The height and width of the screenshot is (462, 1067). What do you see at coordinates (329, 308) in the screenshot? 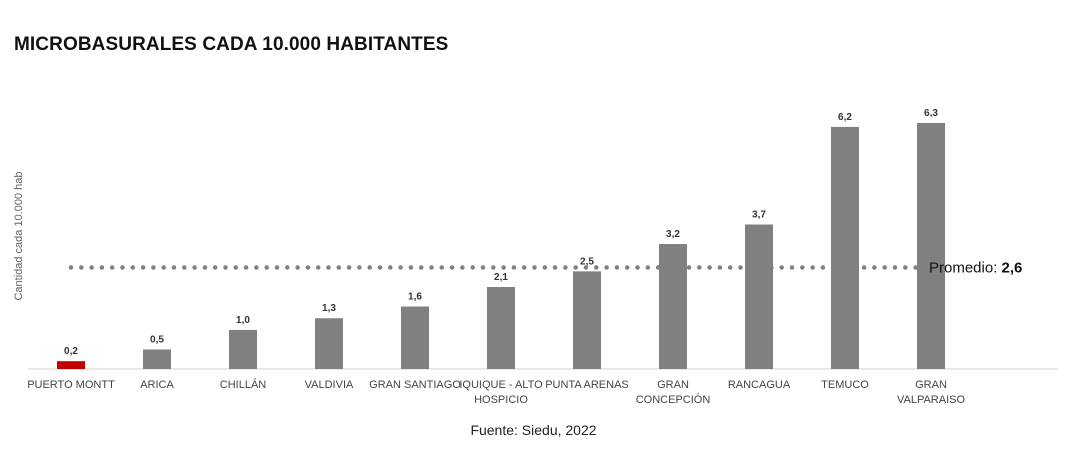
I see `data-label: 1,3` at bounding box center [329, 308].